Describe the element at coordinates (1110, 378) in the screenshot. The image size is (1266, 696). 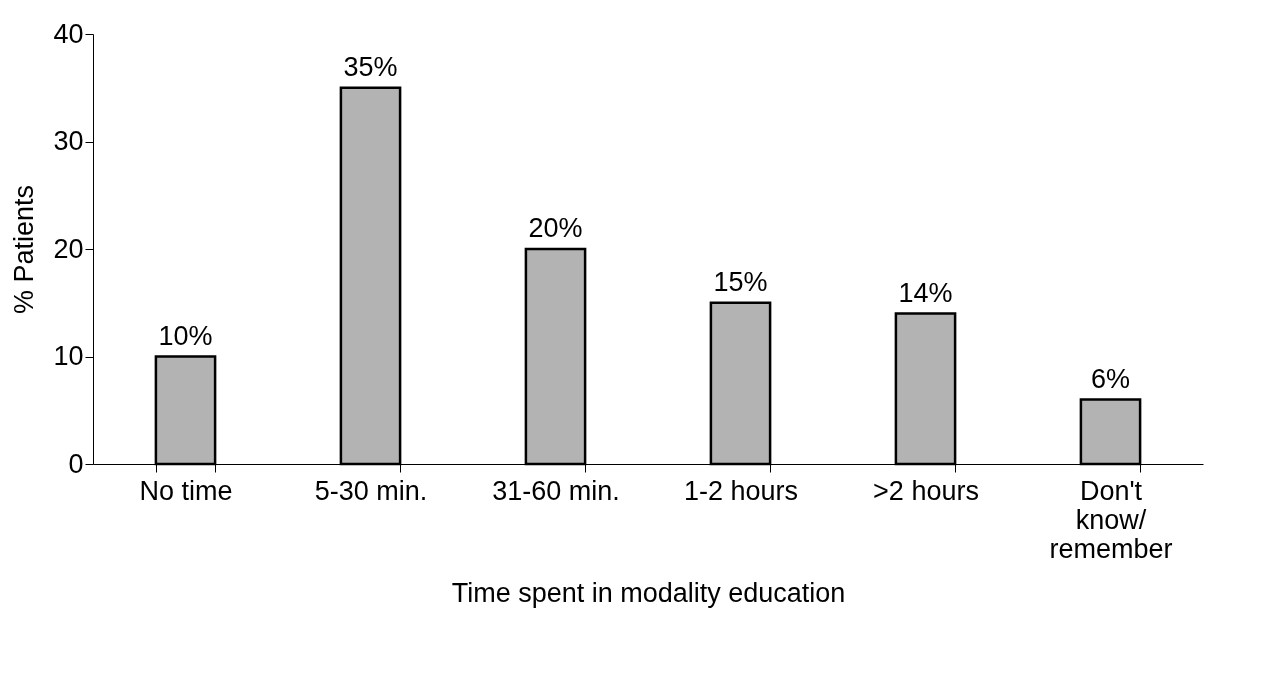
I see `data-label: 6%` at that location.